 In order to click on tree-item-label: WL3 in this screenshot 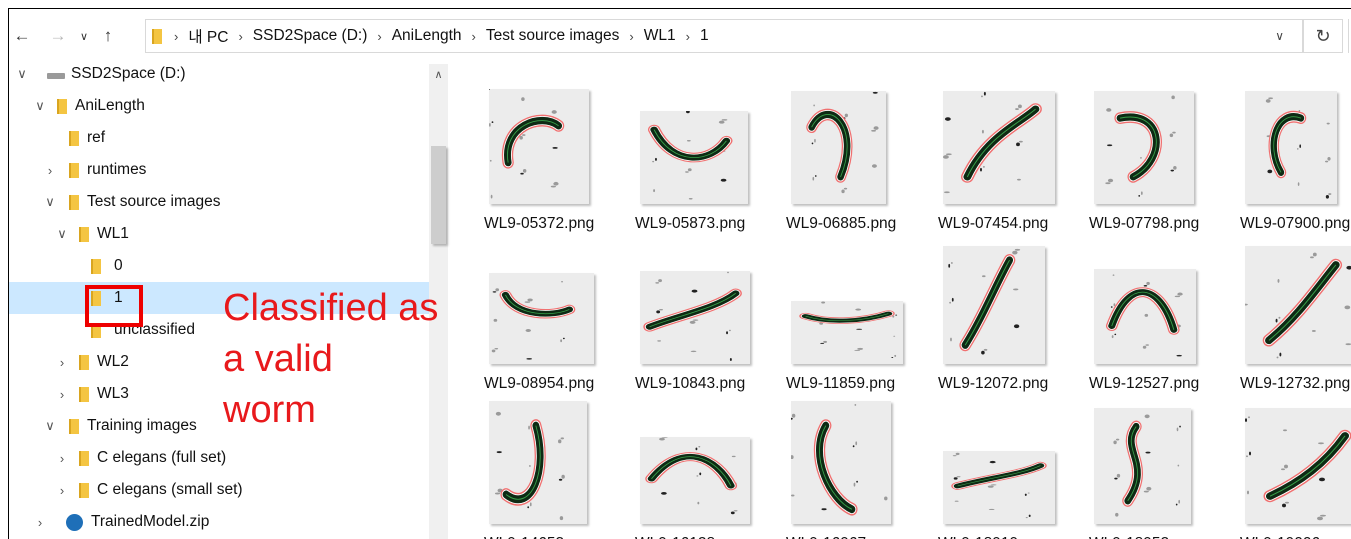, I will do `click(113, 393)`.